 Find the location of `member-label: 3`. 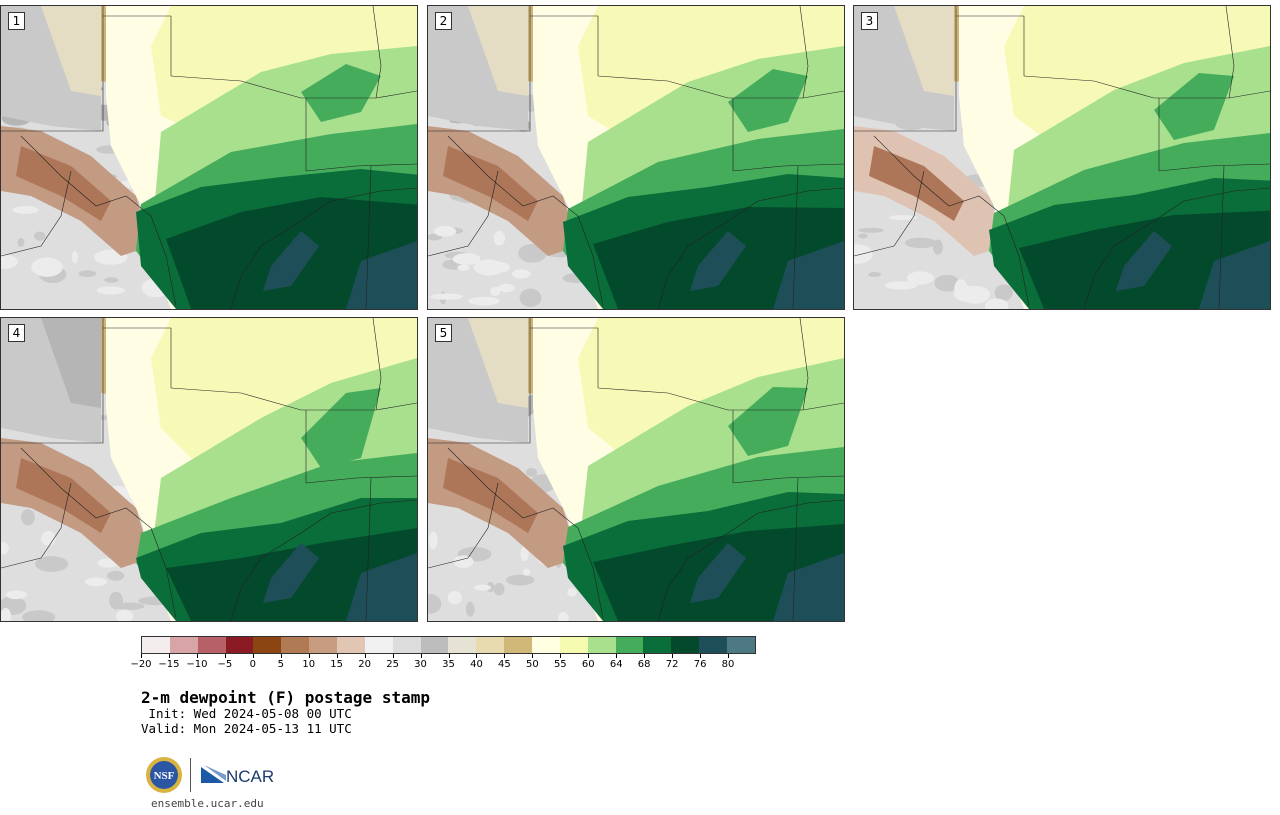

member-label: 3 is located at coordinates (869, 21).